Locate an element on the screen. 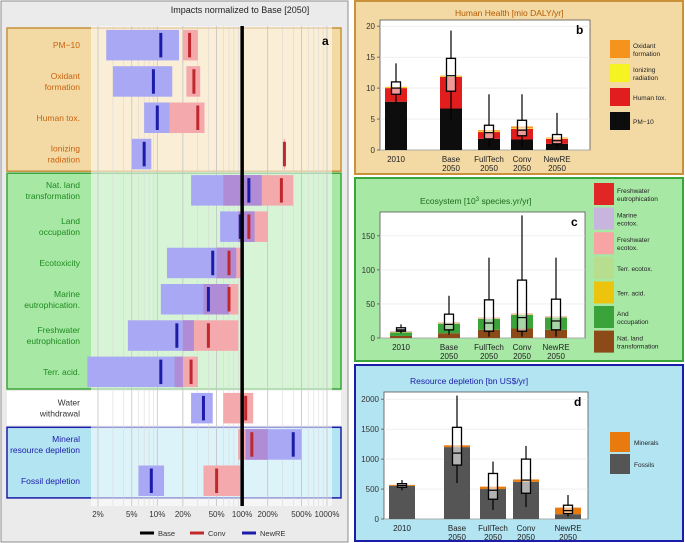  category-label: Ecotoxicity is located at coordinates (59, 263).